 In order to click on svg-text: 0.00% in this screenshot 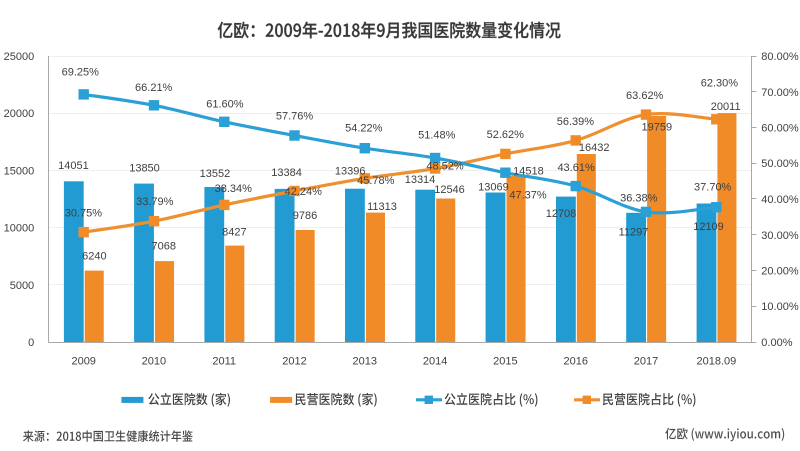, I will do `click(776, 343)`.